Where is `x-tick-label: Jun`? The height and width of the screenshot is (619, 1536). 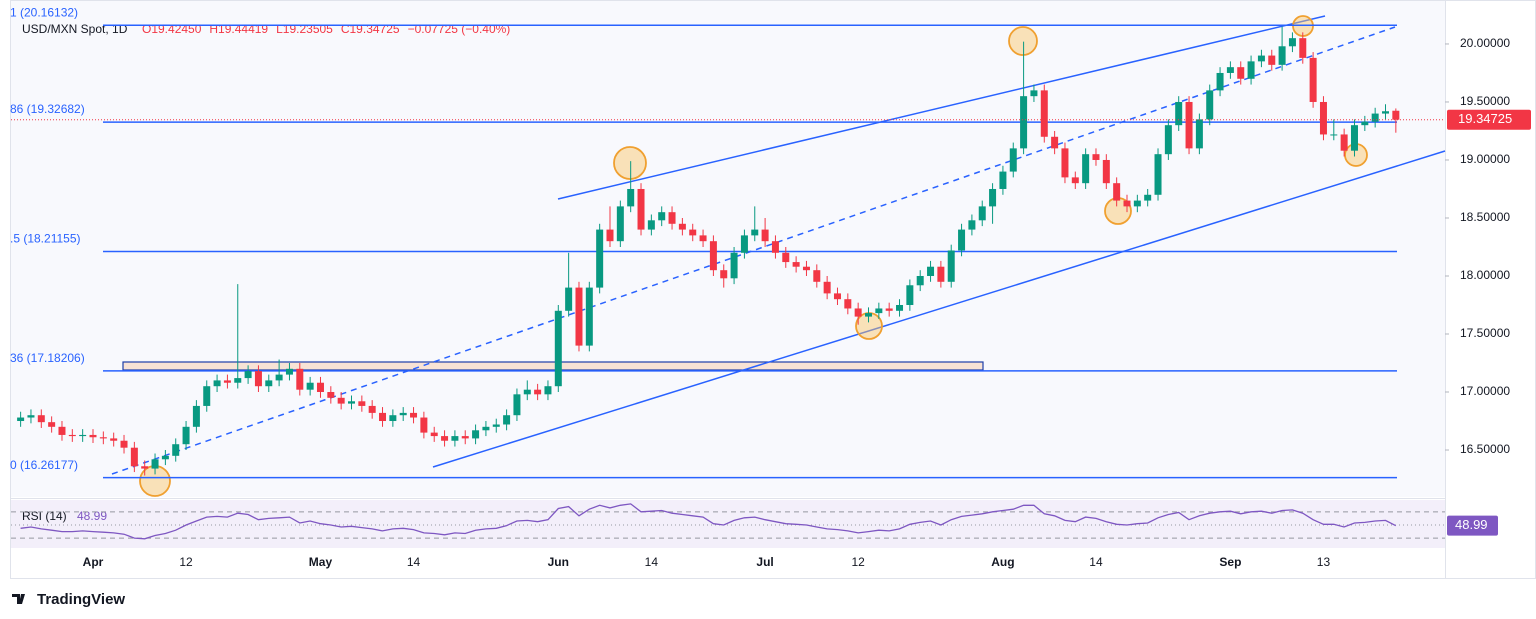 x-tick-label: Jun is located at coordinates (558, 562).